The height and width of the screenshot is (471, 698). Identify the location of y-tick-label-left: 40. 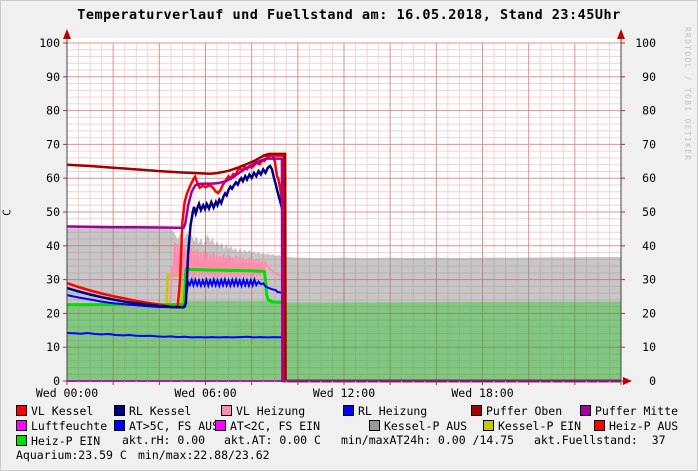
(53, 246).